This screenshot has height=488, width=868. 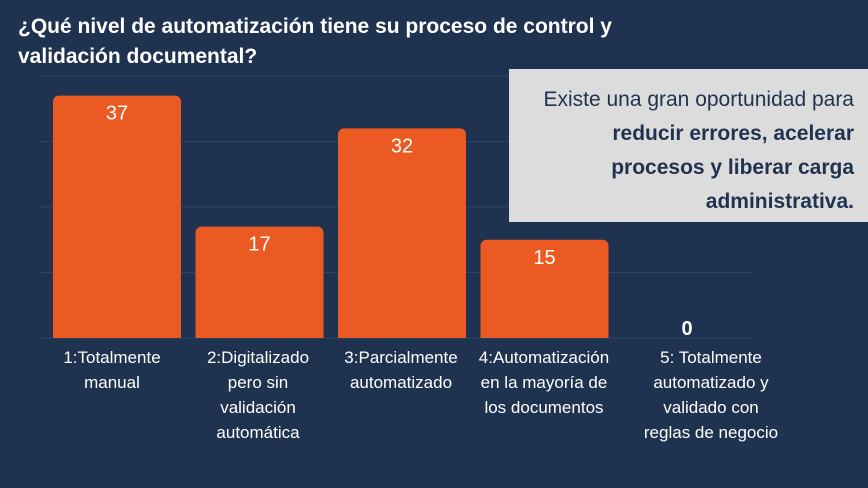 I want to click on data-label: 32, so click(x=402, y=146).